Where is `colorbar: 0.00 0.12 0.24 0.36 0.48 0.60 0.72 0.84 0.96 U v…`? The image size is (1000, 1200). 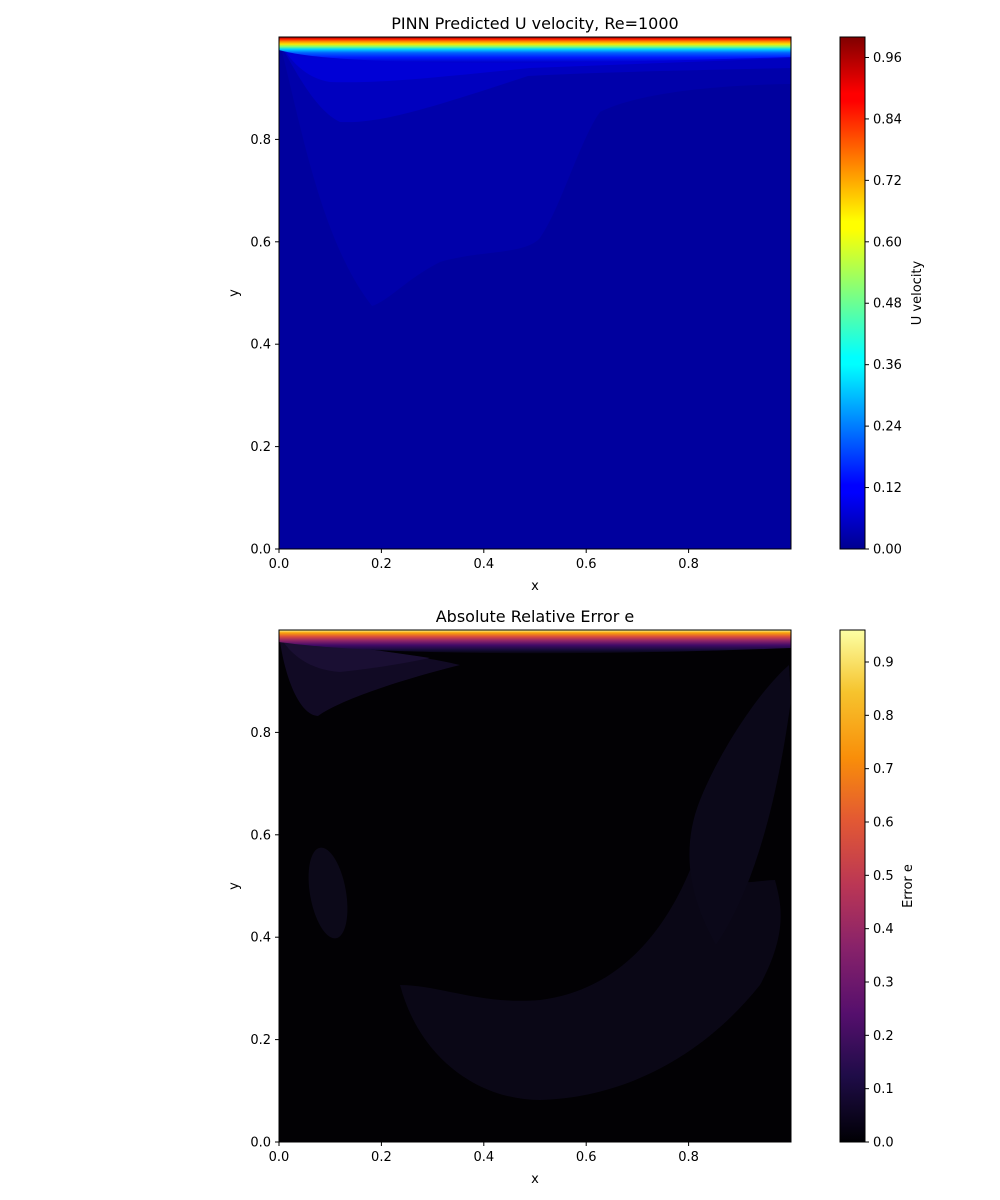 colorbar: 0.00 0.12 0.24 0.36 0.48 0.60 0.72 0.84 0.96 U v… is located at coordinates (882, 297).